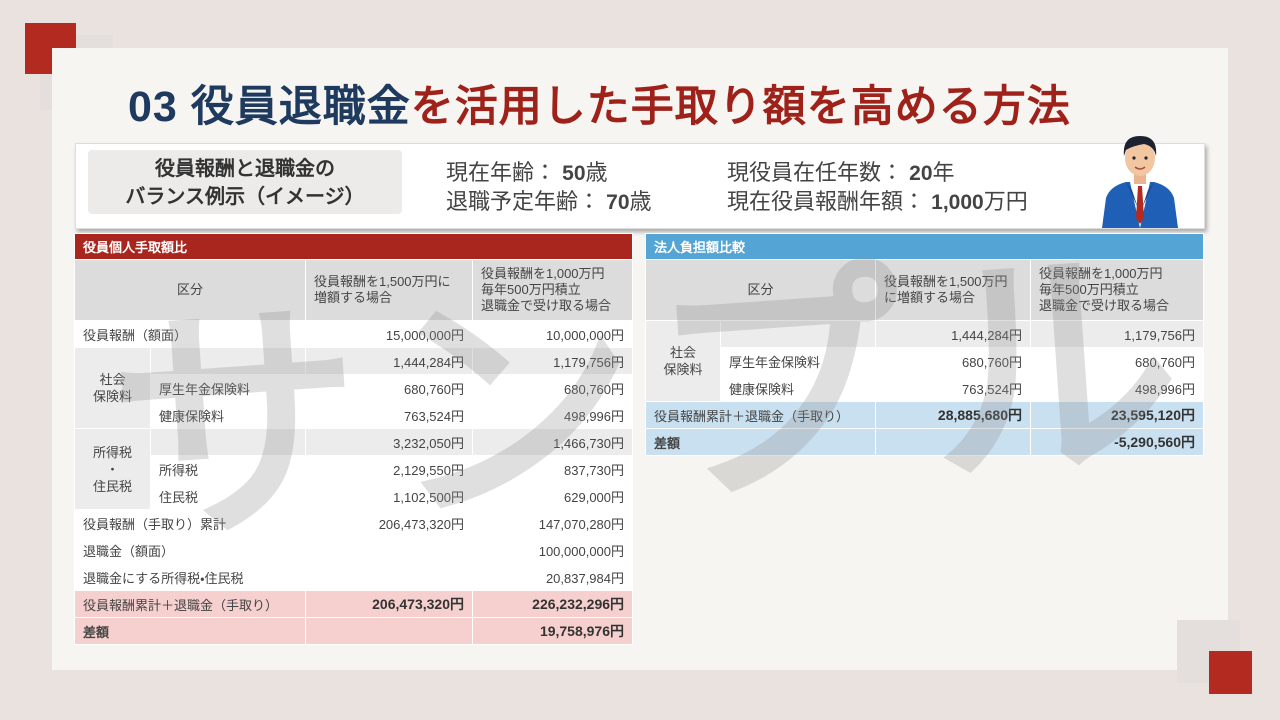 Image resolution: width=1280 pixels, height=720 pixels. What do you see at coordinates (1005, 201) in the screenshot?
I see `info-item-unit: 万円` at bounding box center [1005, 201].